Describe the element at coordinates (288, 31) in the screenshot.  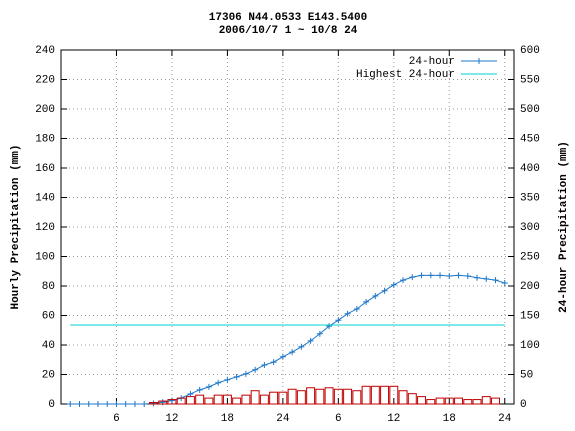
I see `chart-subtitle: 2006/10/7 1 ~ 10/8 24` at that location.